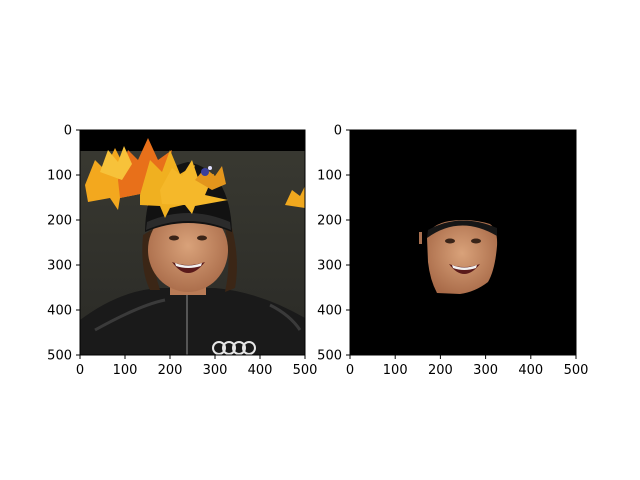 This screenshot has width=640, height=480. I want to click on right-x-tick-label: 200, so click(440, 370).